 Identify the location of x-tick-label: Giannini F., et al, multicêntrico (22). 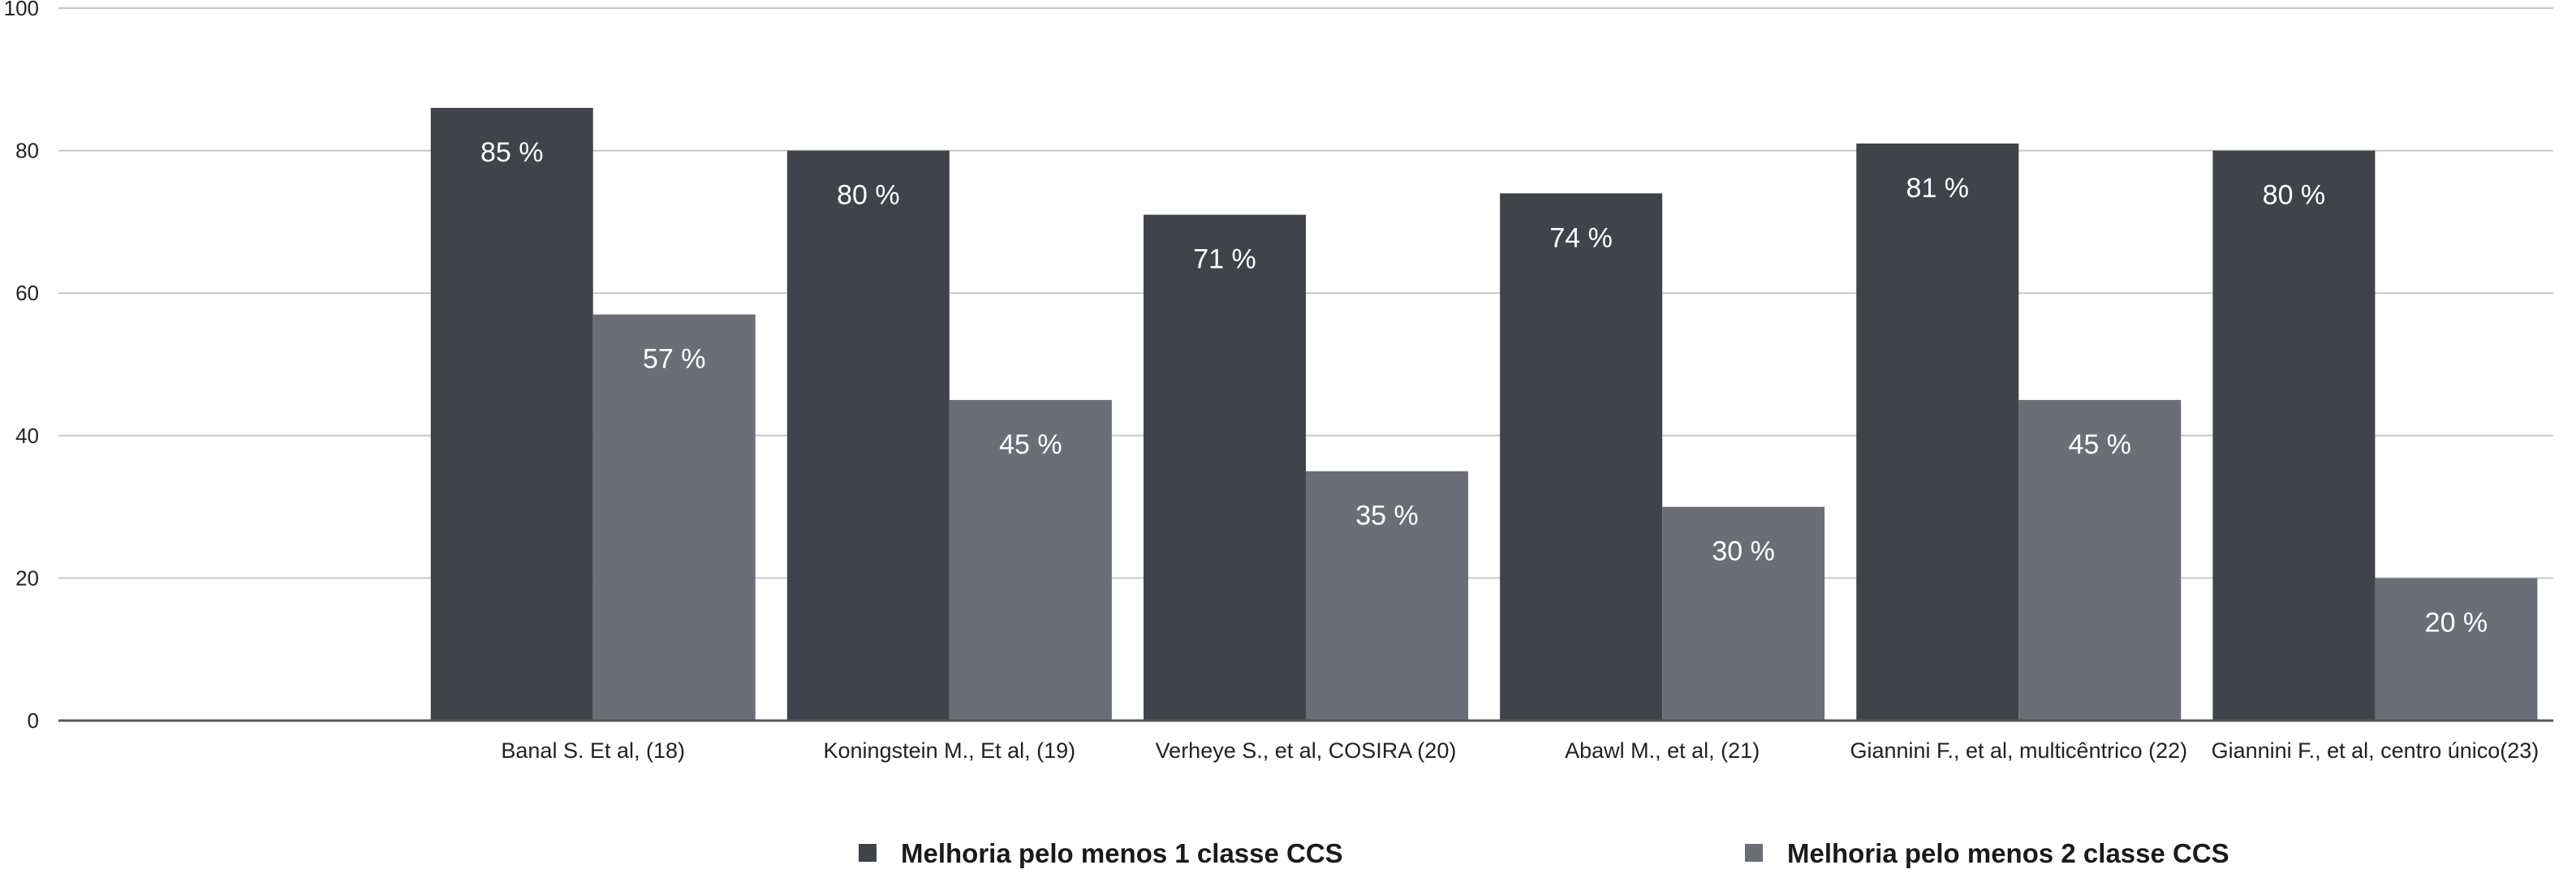
(2019, 750).